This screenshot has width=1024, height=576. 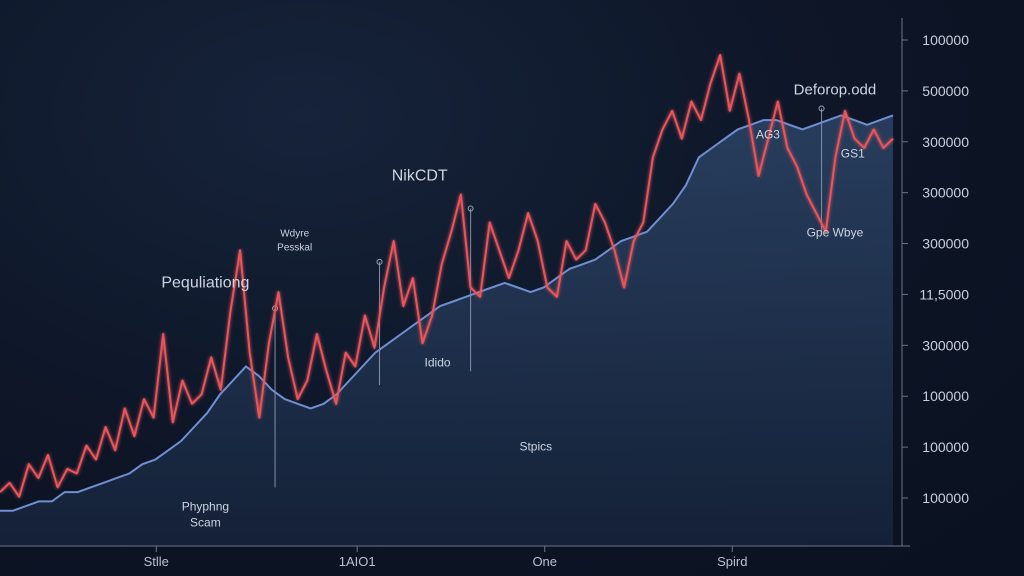 I want to click on x-tick-label: One, so click(x=544, y=561).